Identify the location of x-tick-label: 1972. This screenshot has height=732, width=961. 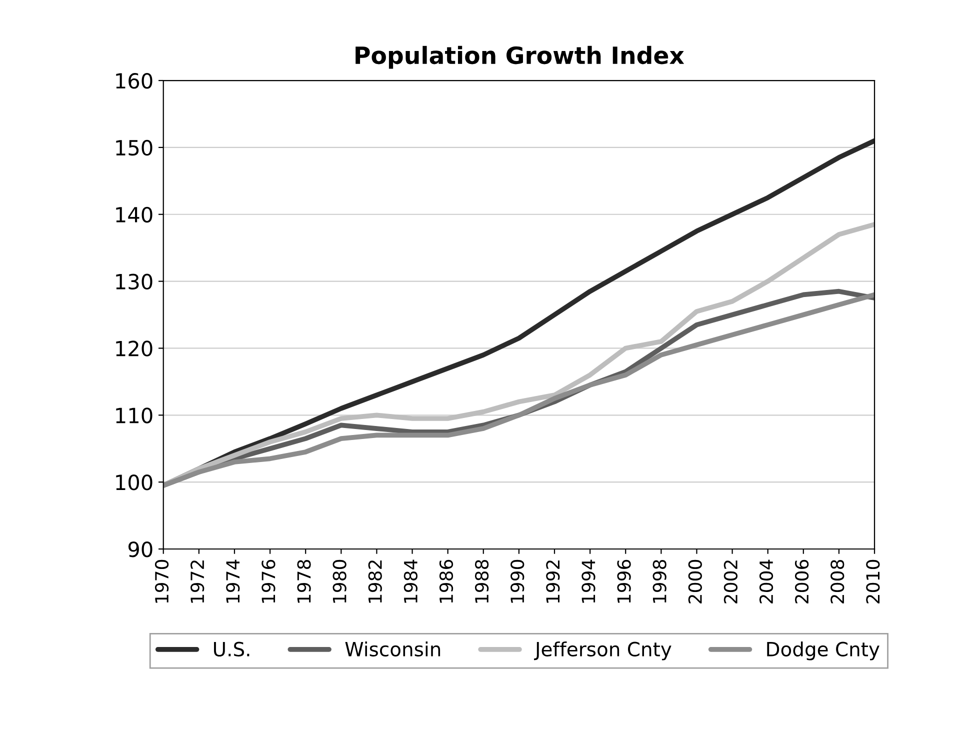
(197, 581).